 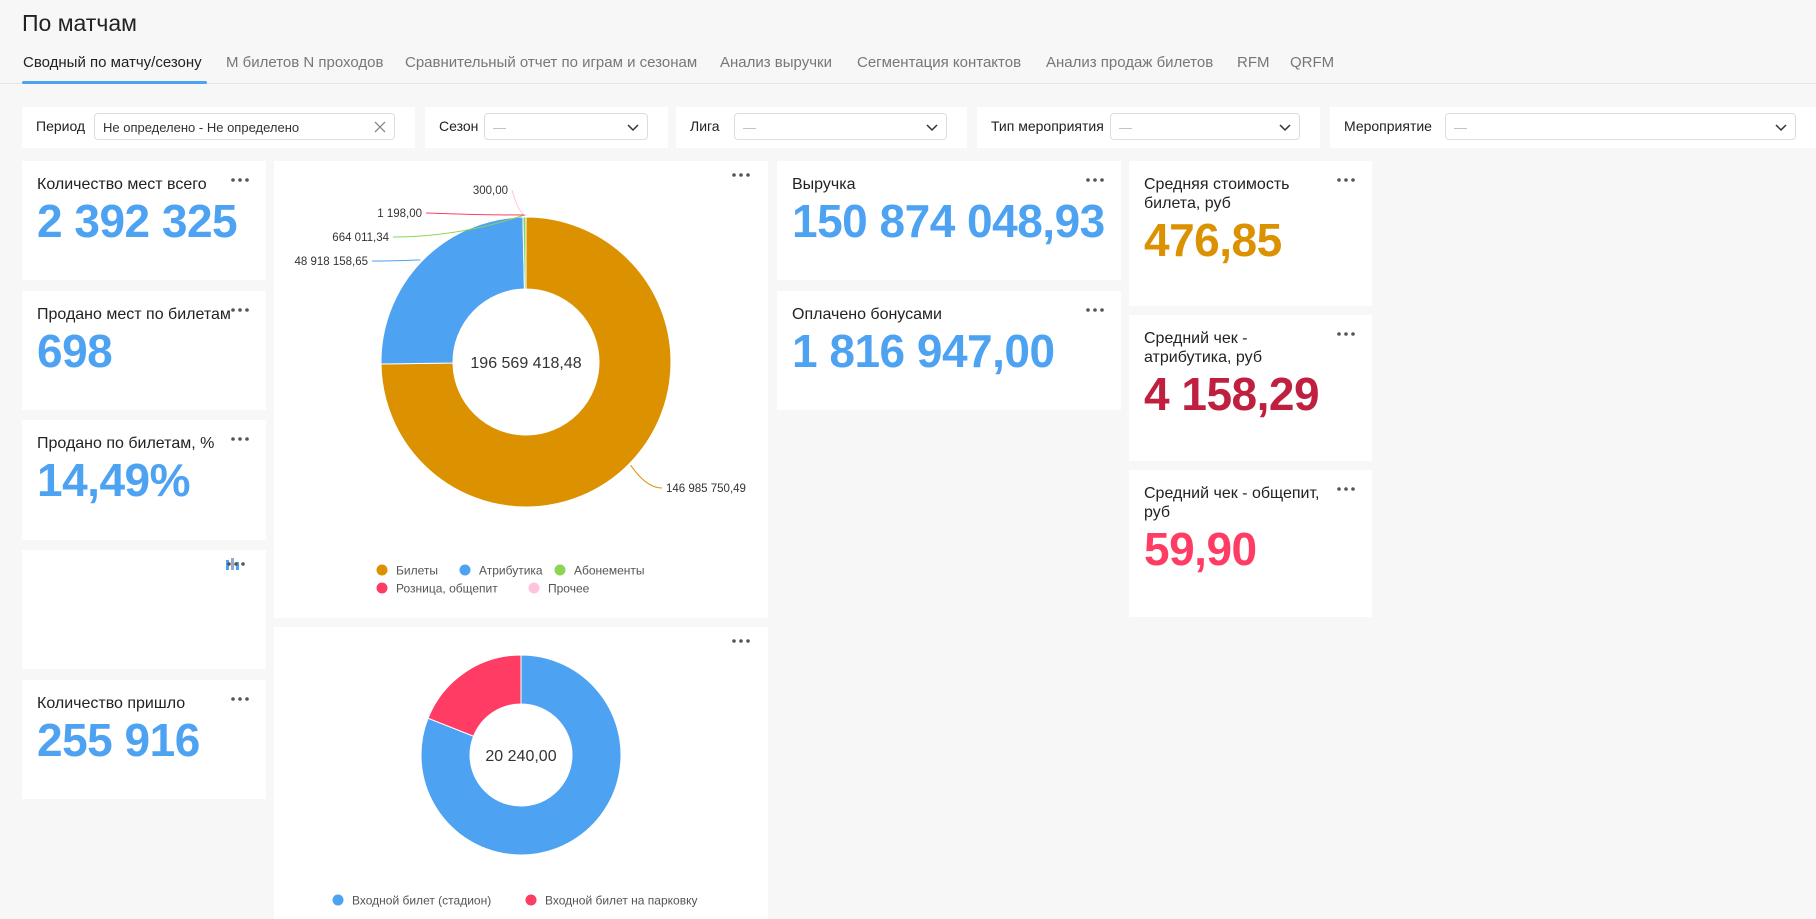 I want to click on kpi-title: Средний чек - атрибутика, руб, so click(x=1203, y=348).